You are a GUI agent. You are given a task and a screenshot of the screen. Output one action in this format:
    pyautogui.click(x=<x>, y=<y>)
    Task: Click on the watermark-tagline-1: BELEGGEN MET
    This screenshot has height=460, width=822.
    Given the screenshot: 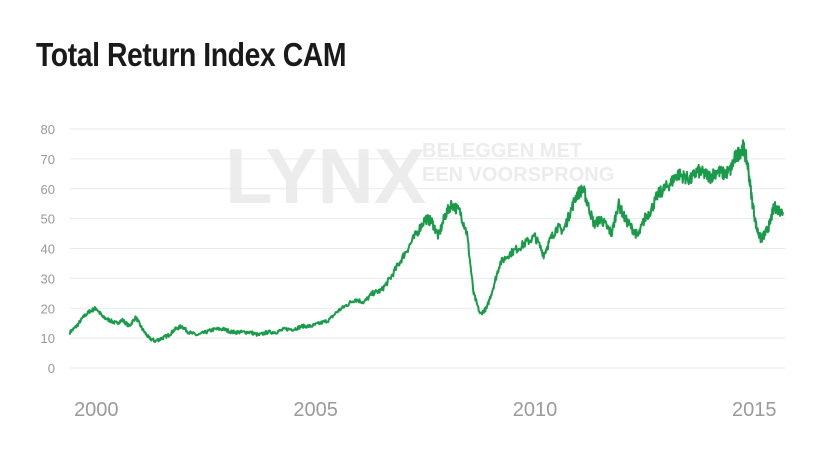 What is the action you would take?
    pyautogui.click(x=502, y=151)
    